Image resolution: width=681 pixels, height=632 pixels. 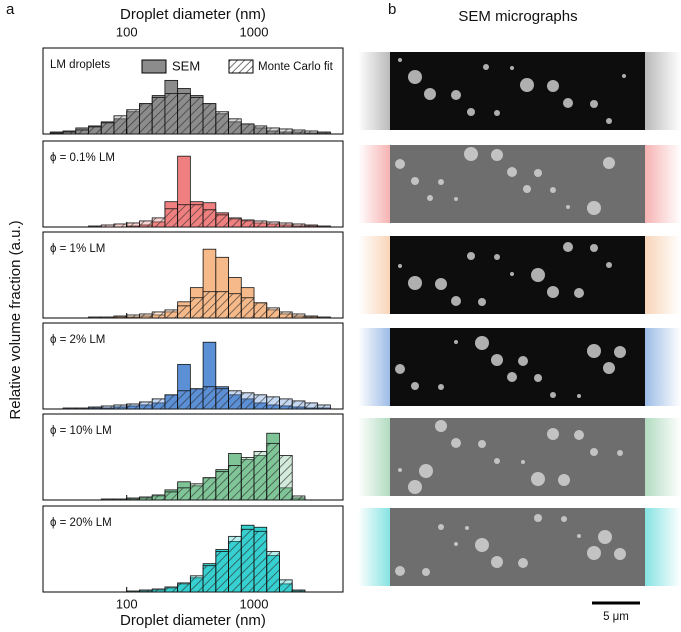 I want to click on panel-label: LM droplets, so click(x=80, y=65).